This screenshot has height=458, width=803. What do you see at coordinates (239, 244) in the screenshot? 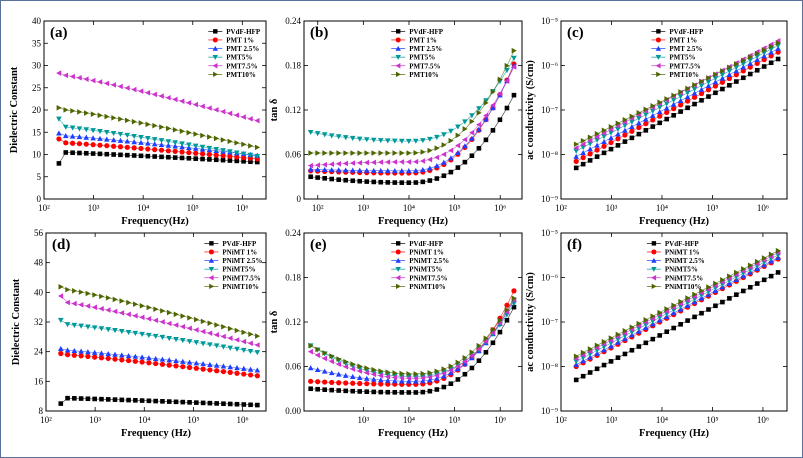
I see `legend-label: PVdF-HFP` at bounding box center [239, 244].